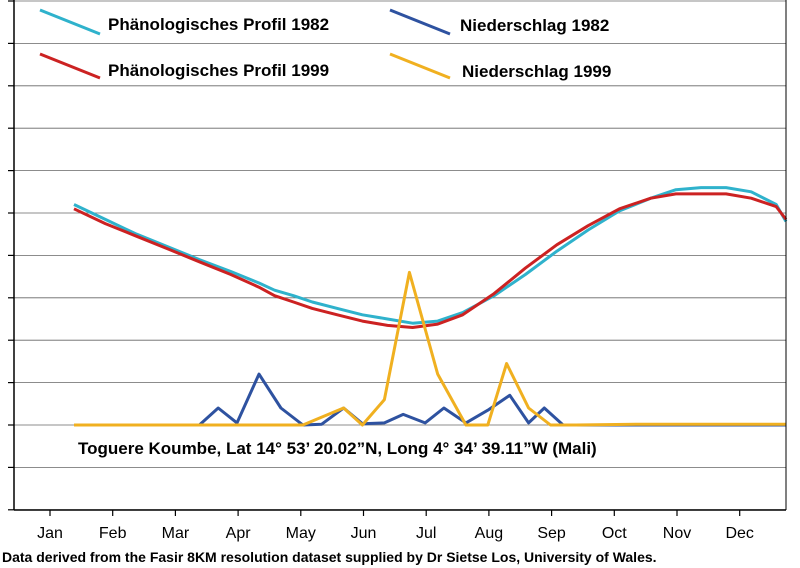 The height and width of the screenshot is (568, 800). I want to click on legend-label-profil-1982: Phänologisches Profil 1982, so click(218, 24).